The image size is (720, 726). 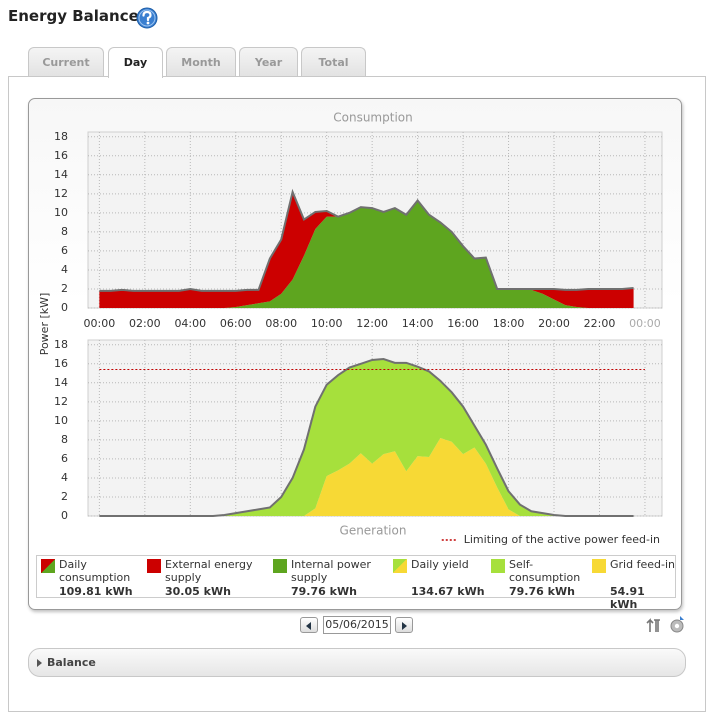 What do you see at coordinates (71, 662) in the screenshot?
I see `balance-label: Balance` at bounding box center [71, 662].